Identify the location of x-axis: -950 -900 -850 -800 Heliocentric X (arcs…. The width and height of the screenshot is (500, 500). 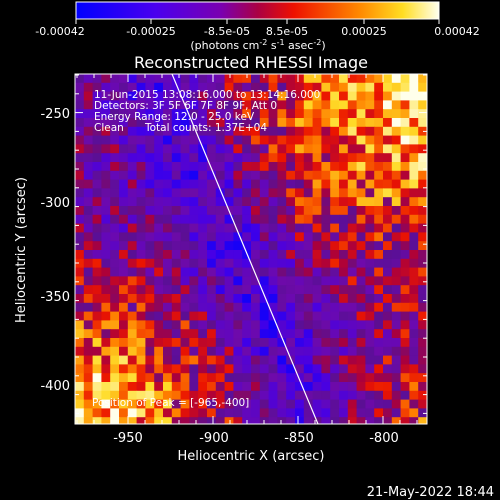
(256, 447).